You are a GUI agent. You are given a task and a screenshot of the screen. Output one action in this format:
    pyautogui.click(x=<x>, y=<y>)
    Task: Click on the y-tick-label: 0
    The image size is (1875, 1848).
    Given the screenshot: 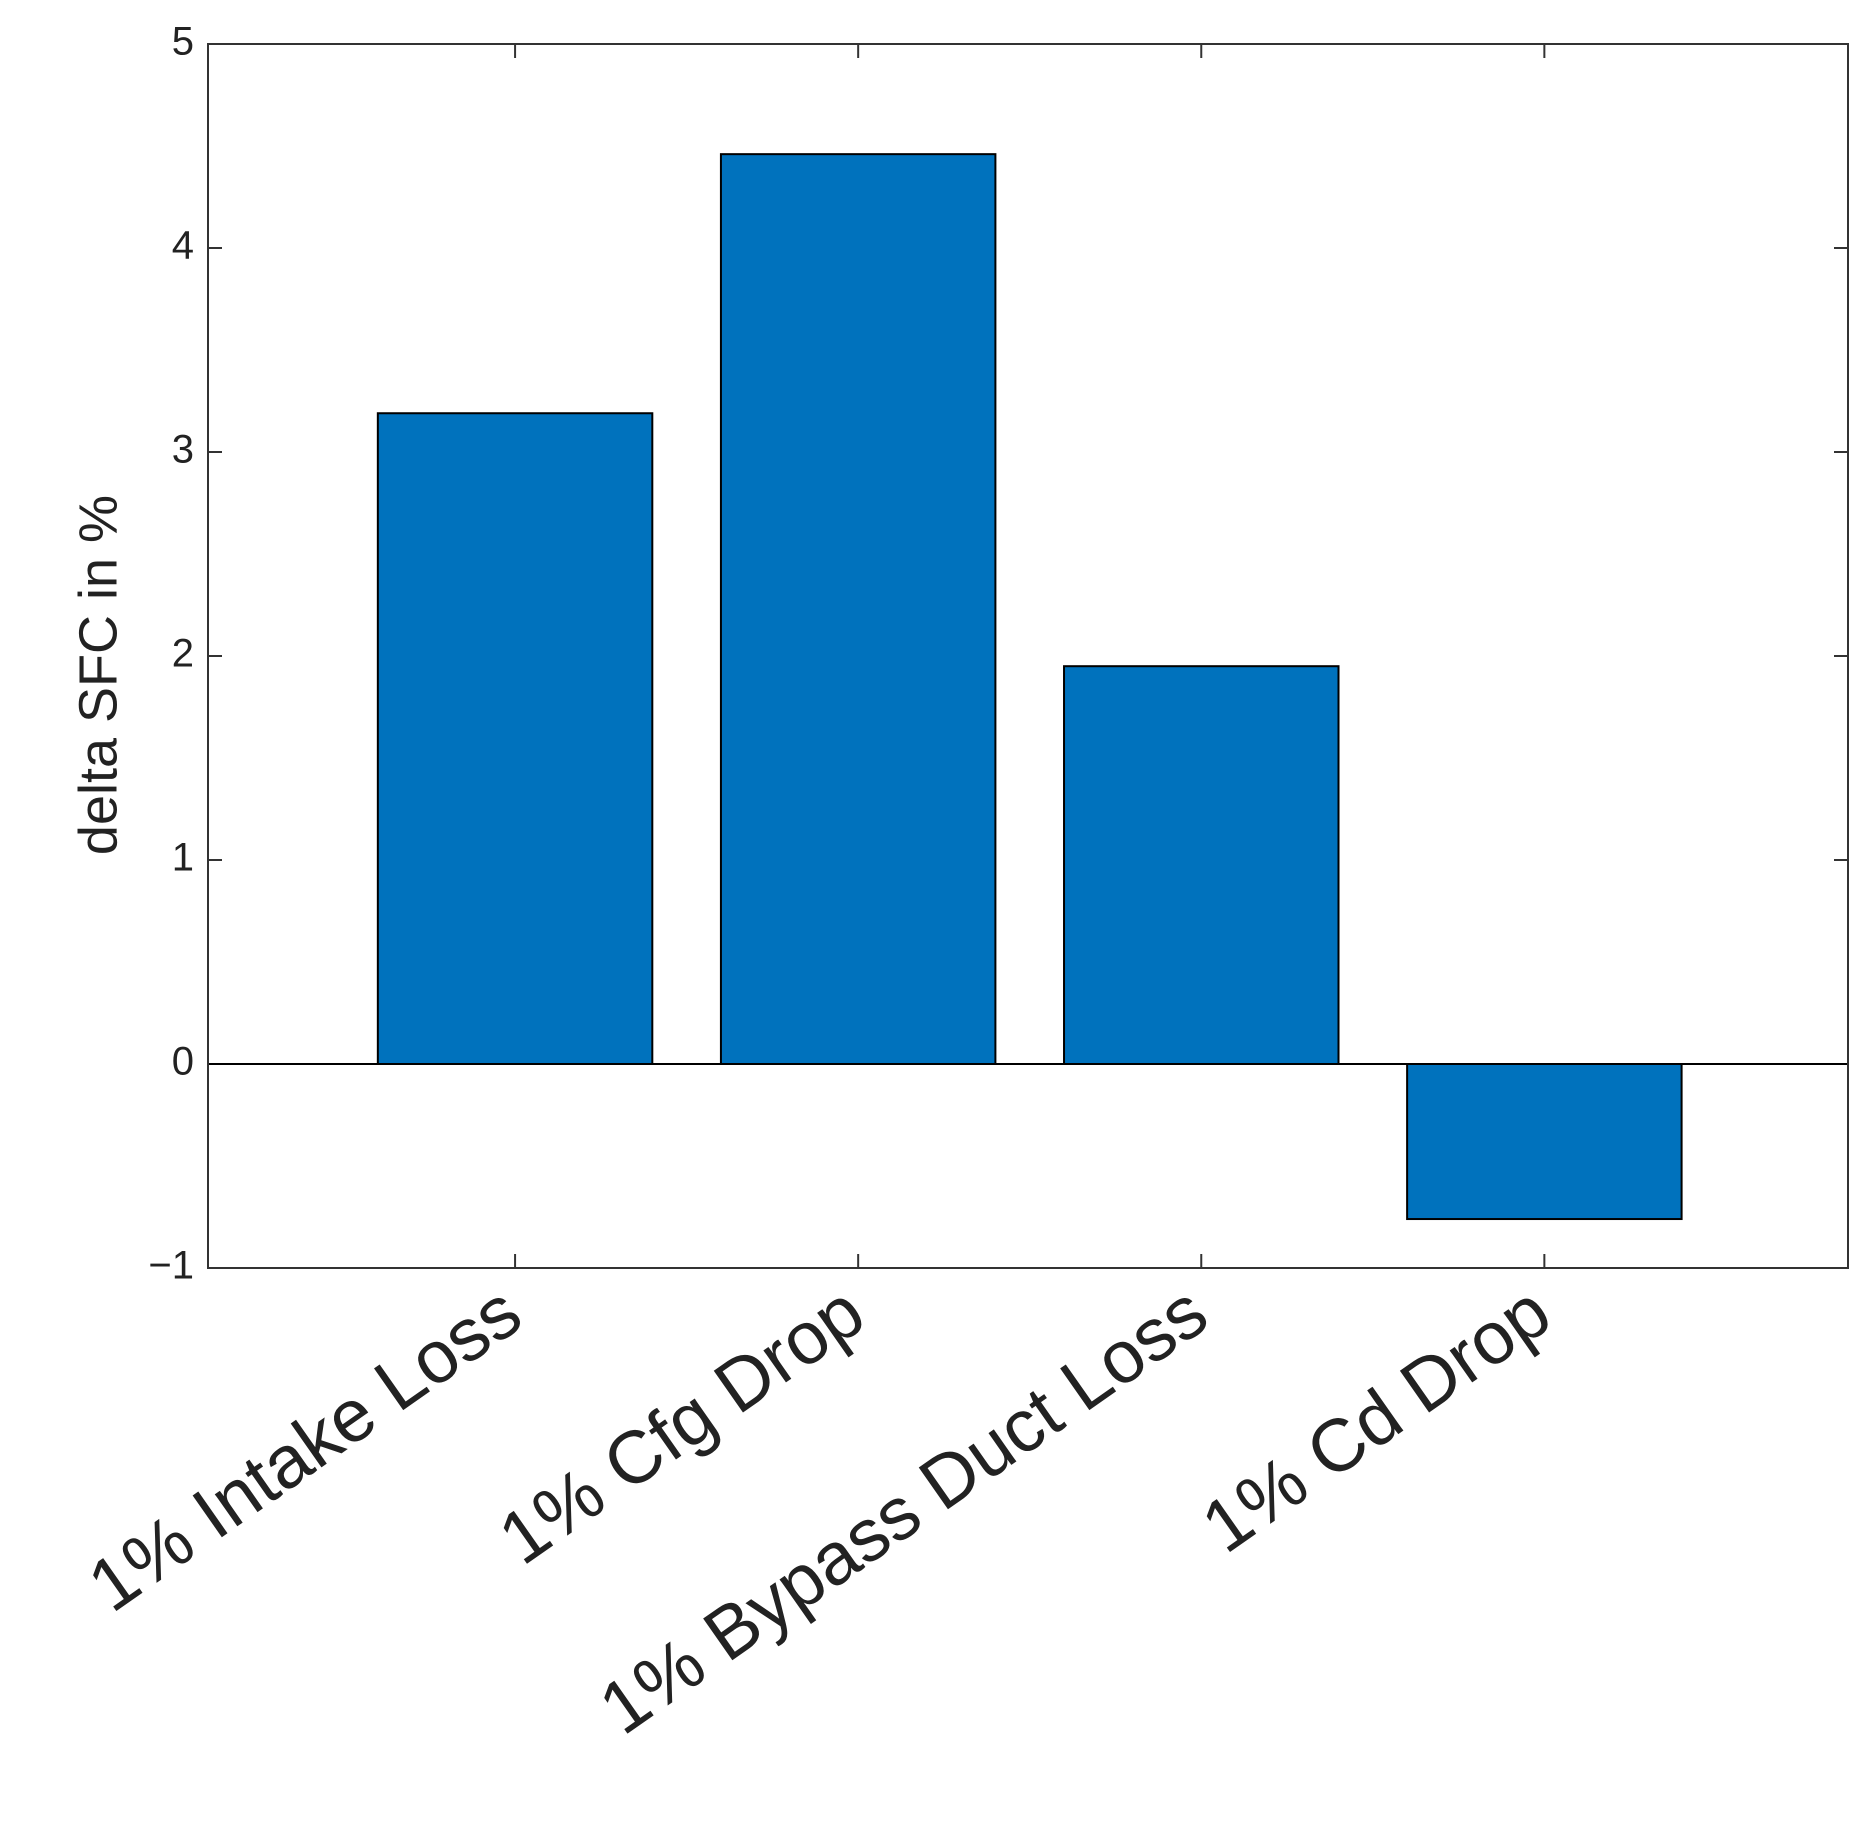 What is the action you would take?
    pyautogui.click(x=183, y=1062)
    